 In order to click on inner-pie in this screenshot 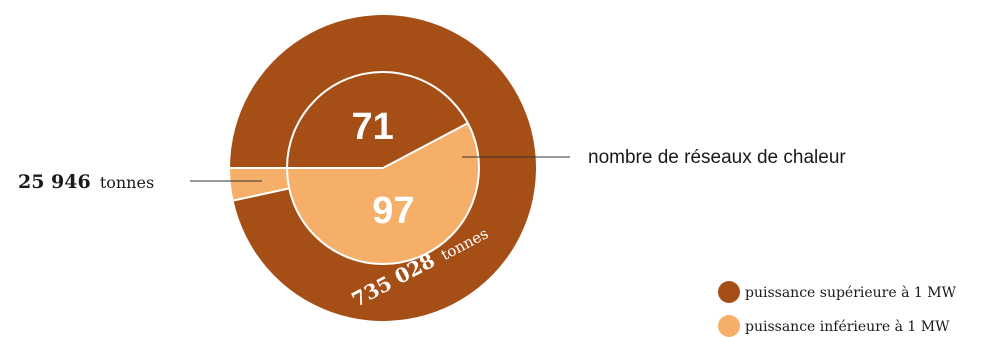, I will do `click(383, 167)`.